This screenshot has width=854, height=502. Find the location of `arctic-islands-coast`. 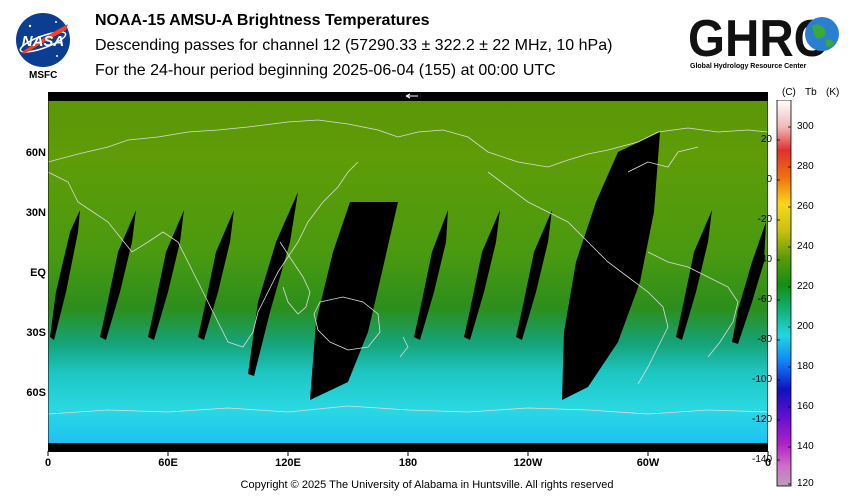

arctic-islands-coast is located at coordinates (663, 159).